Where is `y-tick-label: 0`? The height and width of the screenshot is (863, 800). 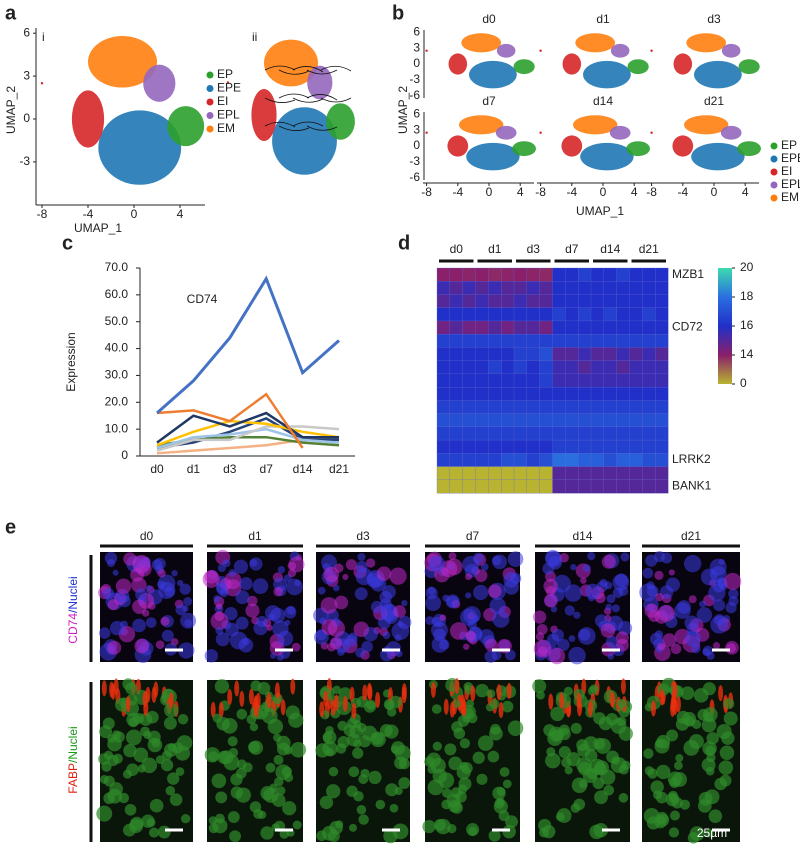
y-tick-label: 0 is located at coordinates (416, 63).